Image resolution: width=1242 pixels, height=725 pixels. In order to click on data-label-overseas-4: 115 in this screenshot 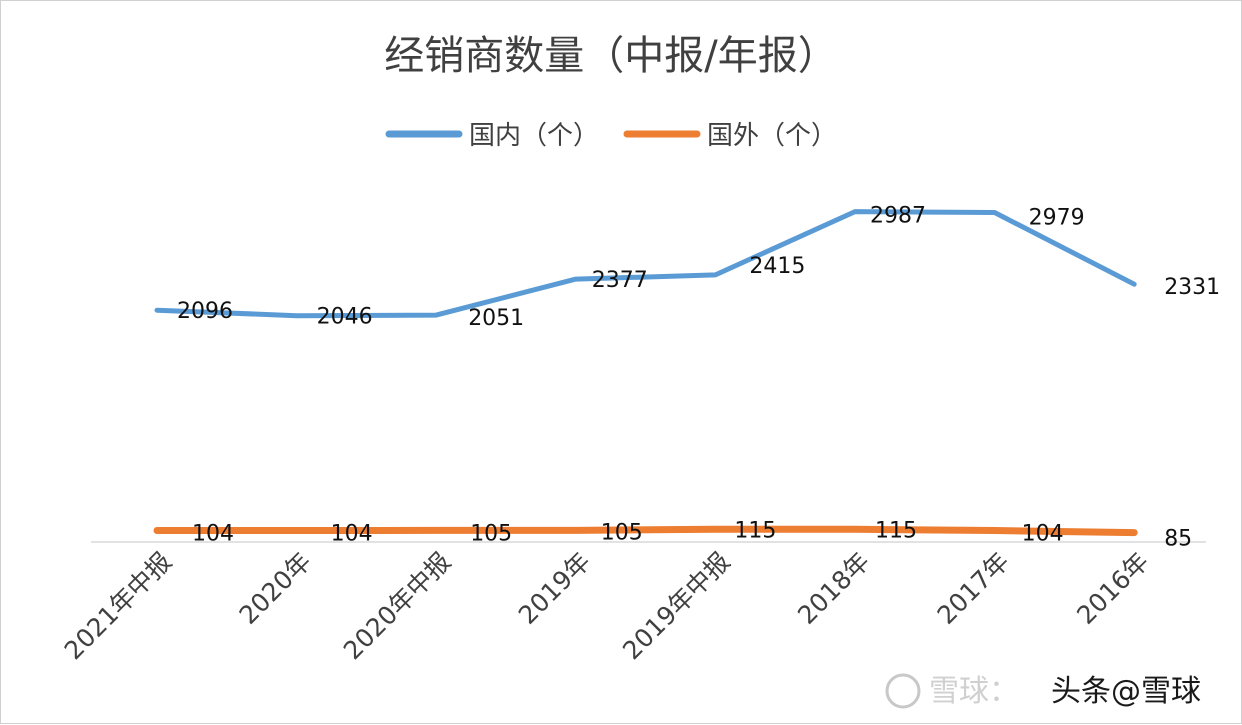, I will do `click(755, 530)`.